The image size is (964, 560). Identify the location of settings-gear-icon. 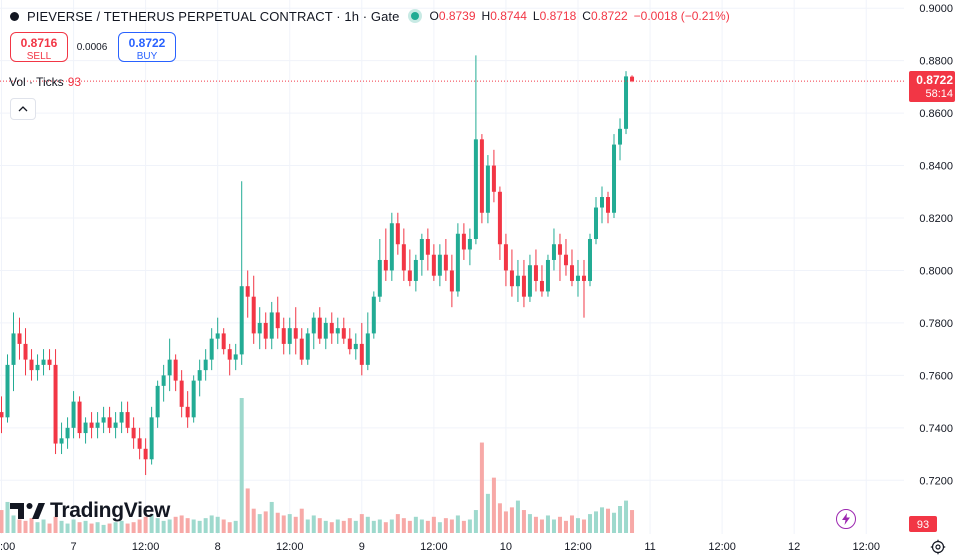
(938, 547).